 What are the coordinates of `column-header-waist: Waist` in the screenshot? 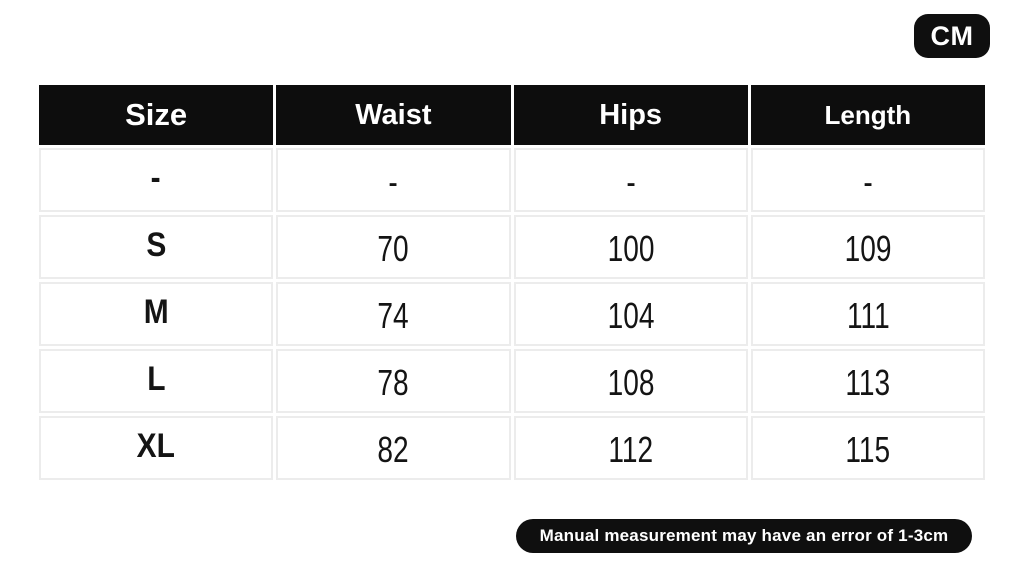 It's located at (393, 115).